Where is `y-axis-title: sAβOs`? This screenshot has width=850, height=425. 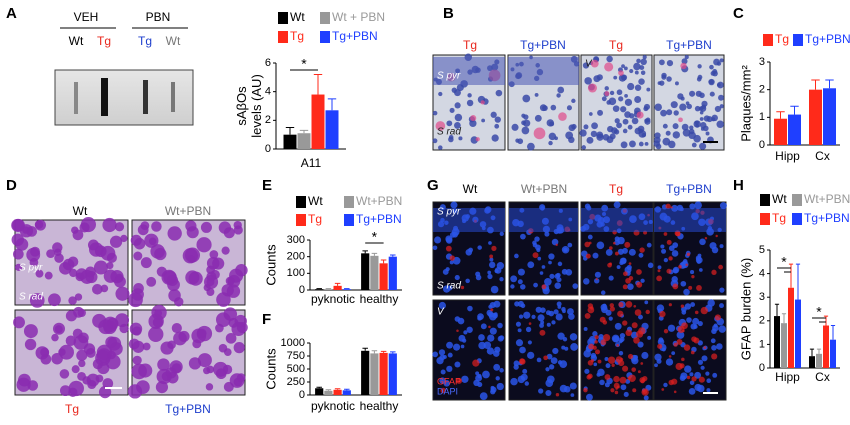
y-axis-title: sAβOs is located at coordinates (241, 106).